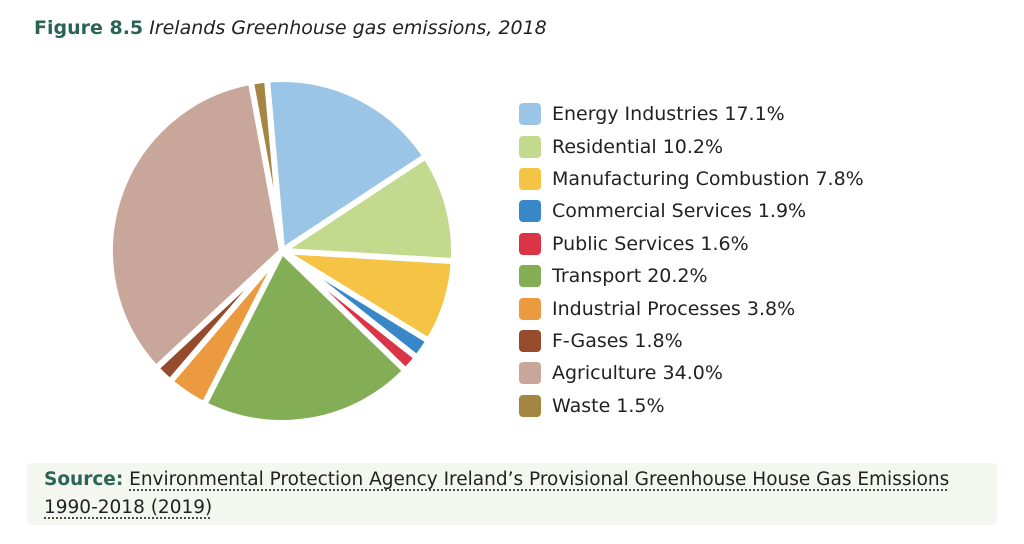  I want to click on legend-label: Agriculture 34.0%, so click(637, 373).